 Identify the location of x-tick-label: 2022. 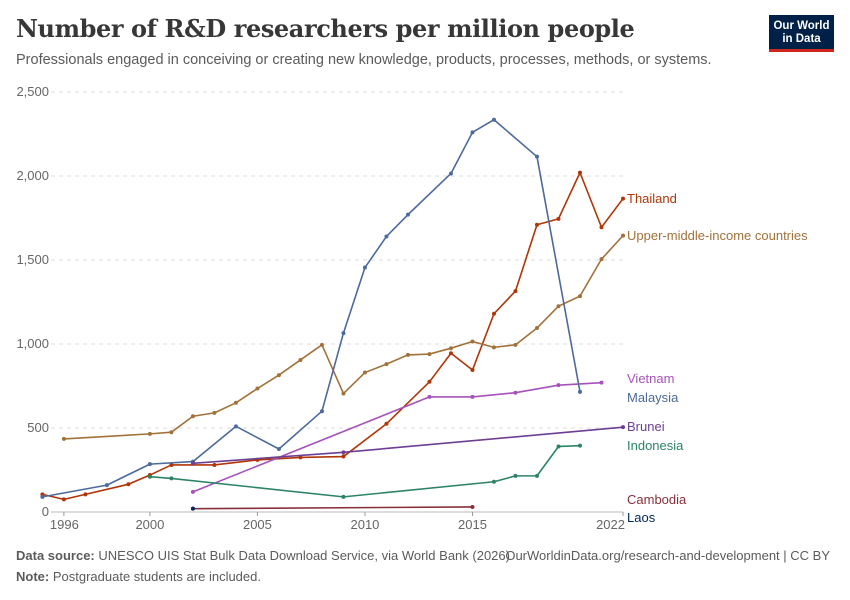
(610, 524).